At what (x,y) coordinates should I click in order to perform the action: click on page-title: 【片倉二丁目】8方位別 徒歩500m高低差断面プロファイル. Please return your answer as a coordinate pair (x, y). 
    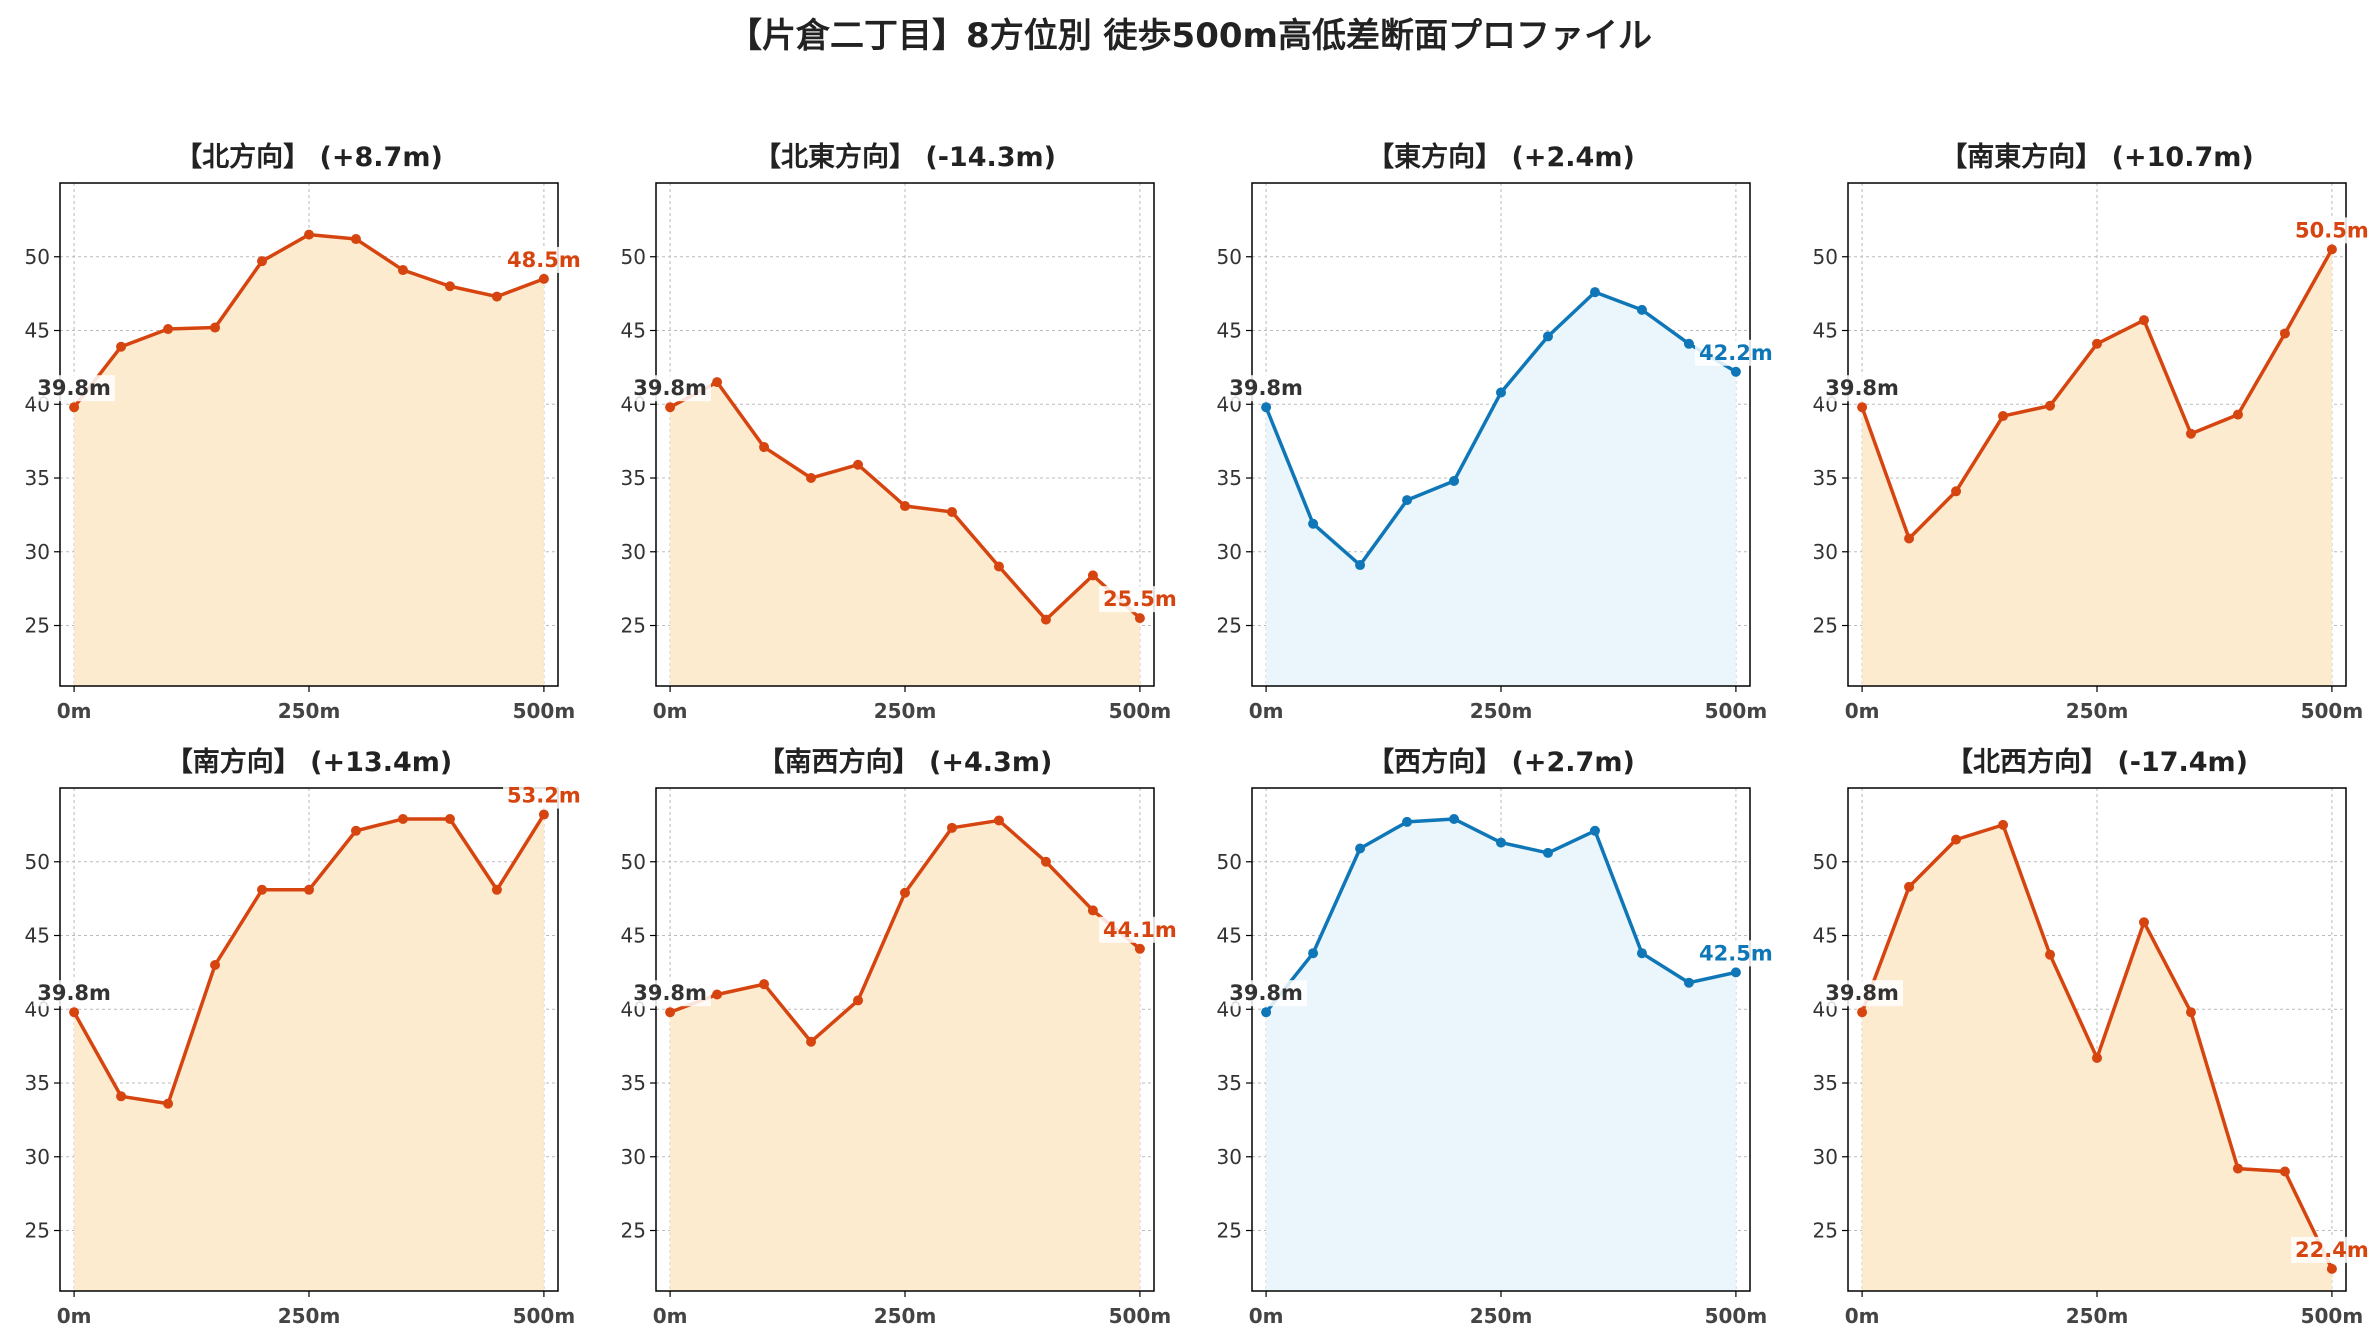
    Looking at the image, I should click on (1190, 36).